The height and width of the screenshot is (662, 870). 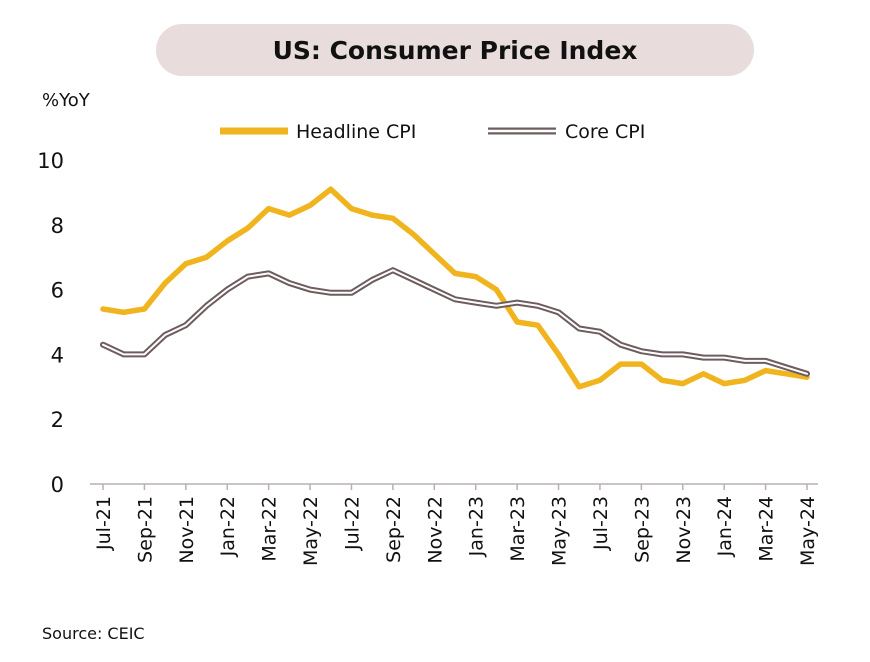 What do you see at coordinates (57, 291) in the screenshot?
I see `y-tick-label: 6` at bounding box center [57, 291].